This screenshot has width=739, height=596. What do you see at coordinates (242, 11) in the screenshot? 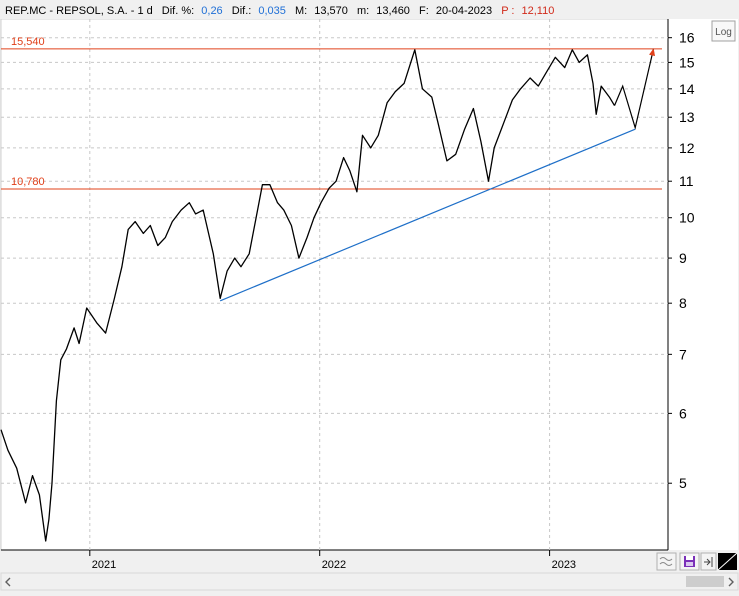
I see `dif-label: Dif.:` at bounding box center [242, 11].